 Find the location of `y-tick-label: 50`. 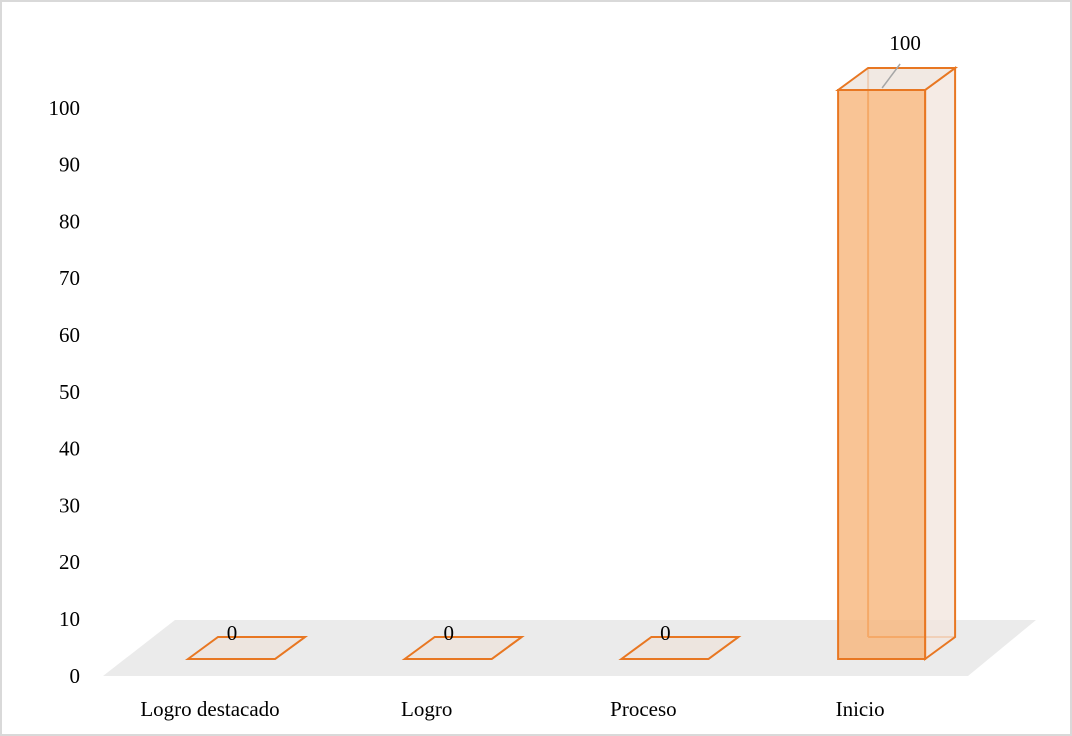

y-tick-label: 50 is located at coordinates (69, 392).